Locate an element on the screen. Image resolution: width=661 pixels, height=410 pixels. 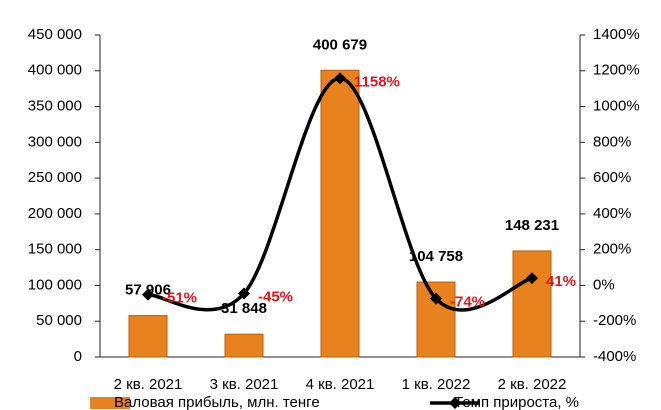
y-tick-label: 100 000 is located at coordinates (55, 284).